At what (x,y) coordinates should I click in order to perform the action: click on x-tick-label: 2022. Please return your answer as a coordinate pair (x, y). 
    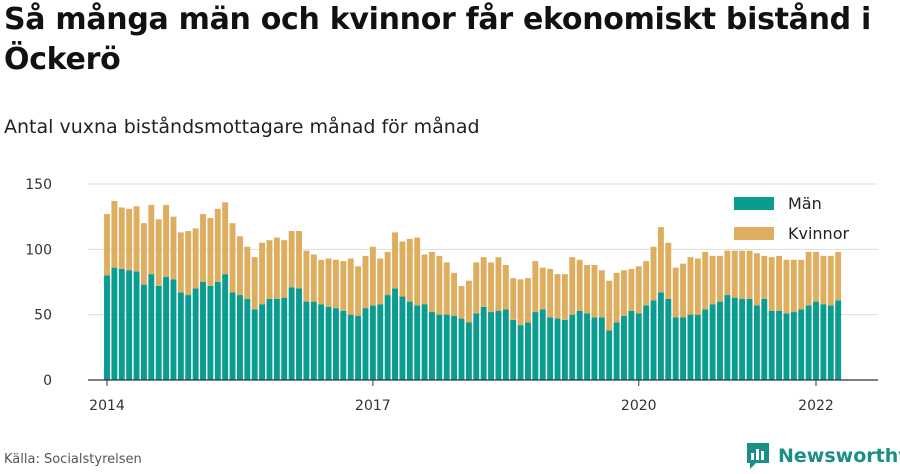
    Looking at the image, I should click on (816, 406).